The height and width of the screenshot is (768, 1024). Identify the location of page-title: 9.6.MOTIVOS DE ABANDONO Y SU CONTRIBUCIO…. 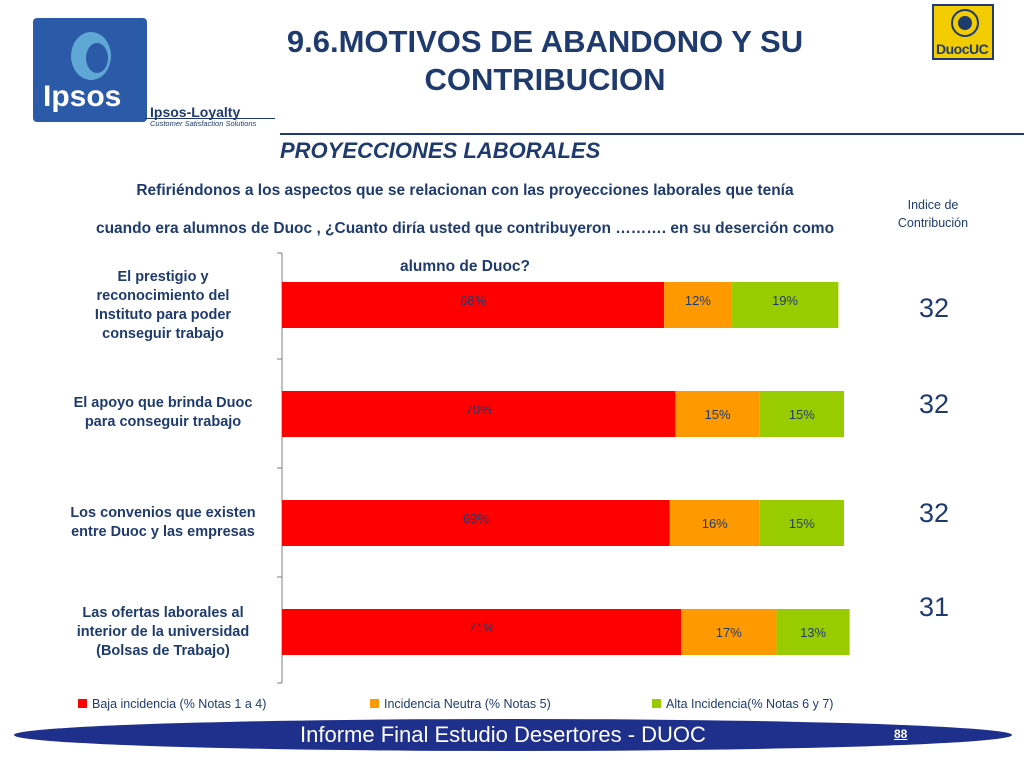
(545, 61).